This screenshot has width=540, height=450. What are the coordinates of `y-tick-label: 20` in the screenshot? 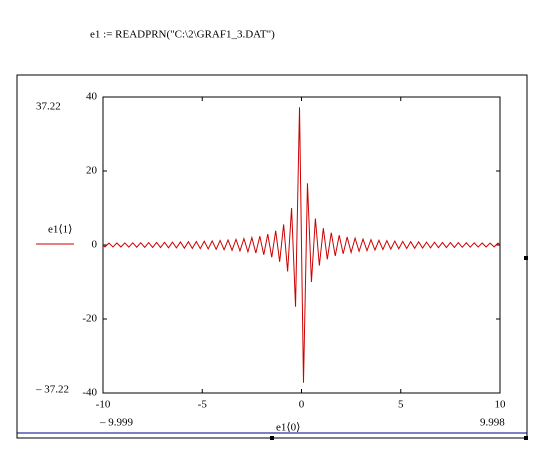 It's located at (92, 171).